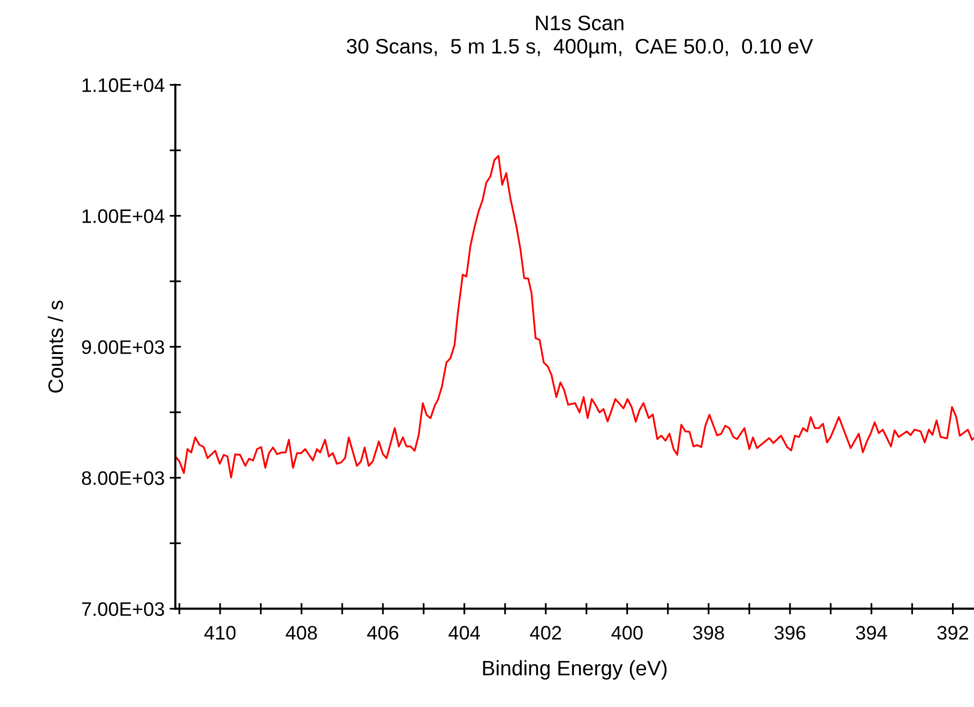 The height and width of the screenshot is (707, 974). I want to click on y-tick-label: 8.00E+03, so click(123, 478).